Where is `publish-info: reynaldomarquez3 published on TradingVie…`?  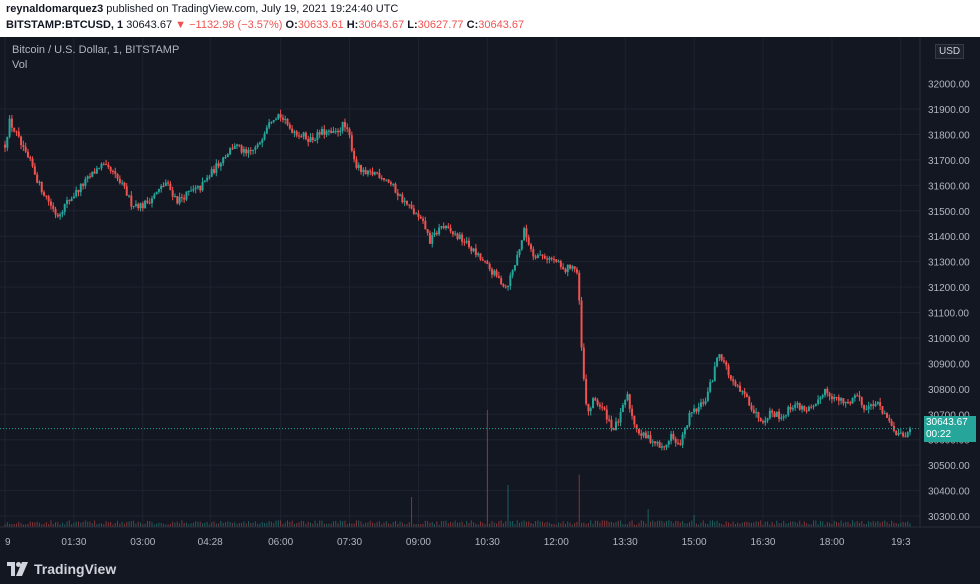
publish-info: reynaldomarquez3 published on TradingVie… is located at coordinates (202, 9).